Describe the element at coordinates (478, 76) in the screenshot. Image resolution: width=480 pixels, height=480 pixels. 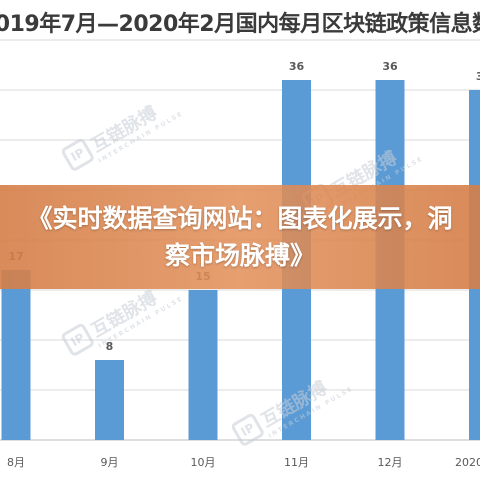
I see `data-label: 35` at that location.